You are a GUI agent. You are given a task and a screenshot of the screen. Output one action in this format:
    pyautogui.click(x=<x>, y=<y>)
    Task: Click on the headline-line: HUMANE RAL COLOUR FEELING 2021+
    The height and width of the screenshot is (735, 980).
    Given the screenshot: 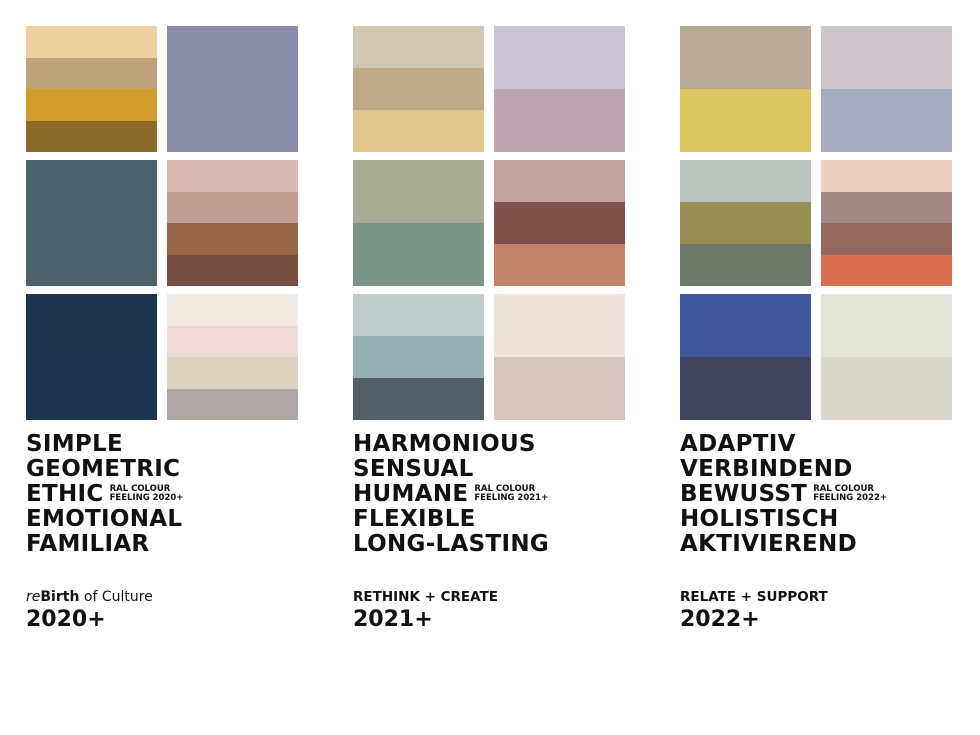 What is the action you would take?
    pyautogui.click(x=451, y=494)
    